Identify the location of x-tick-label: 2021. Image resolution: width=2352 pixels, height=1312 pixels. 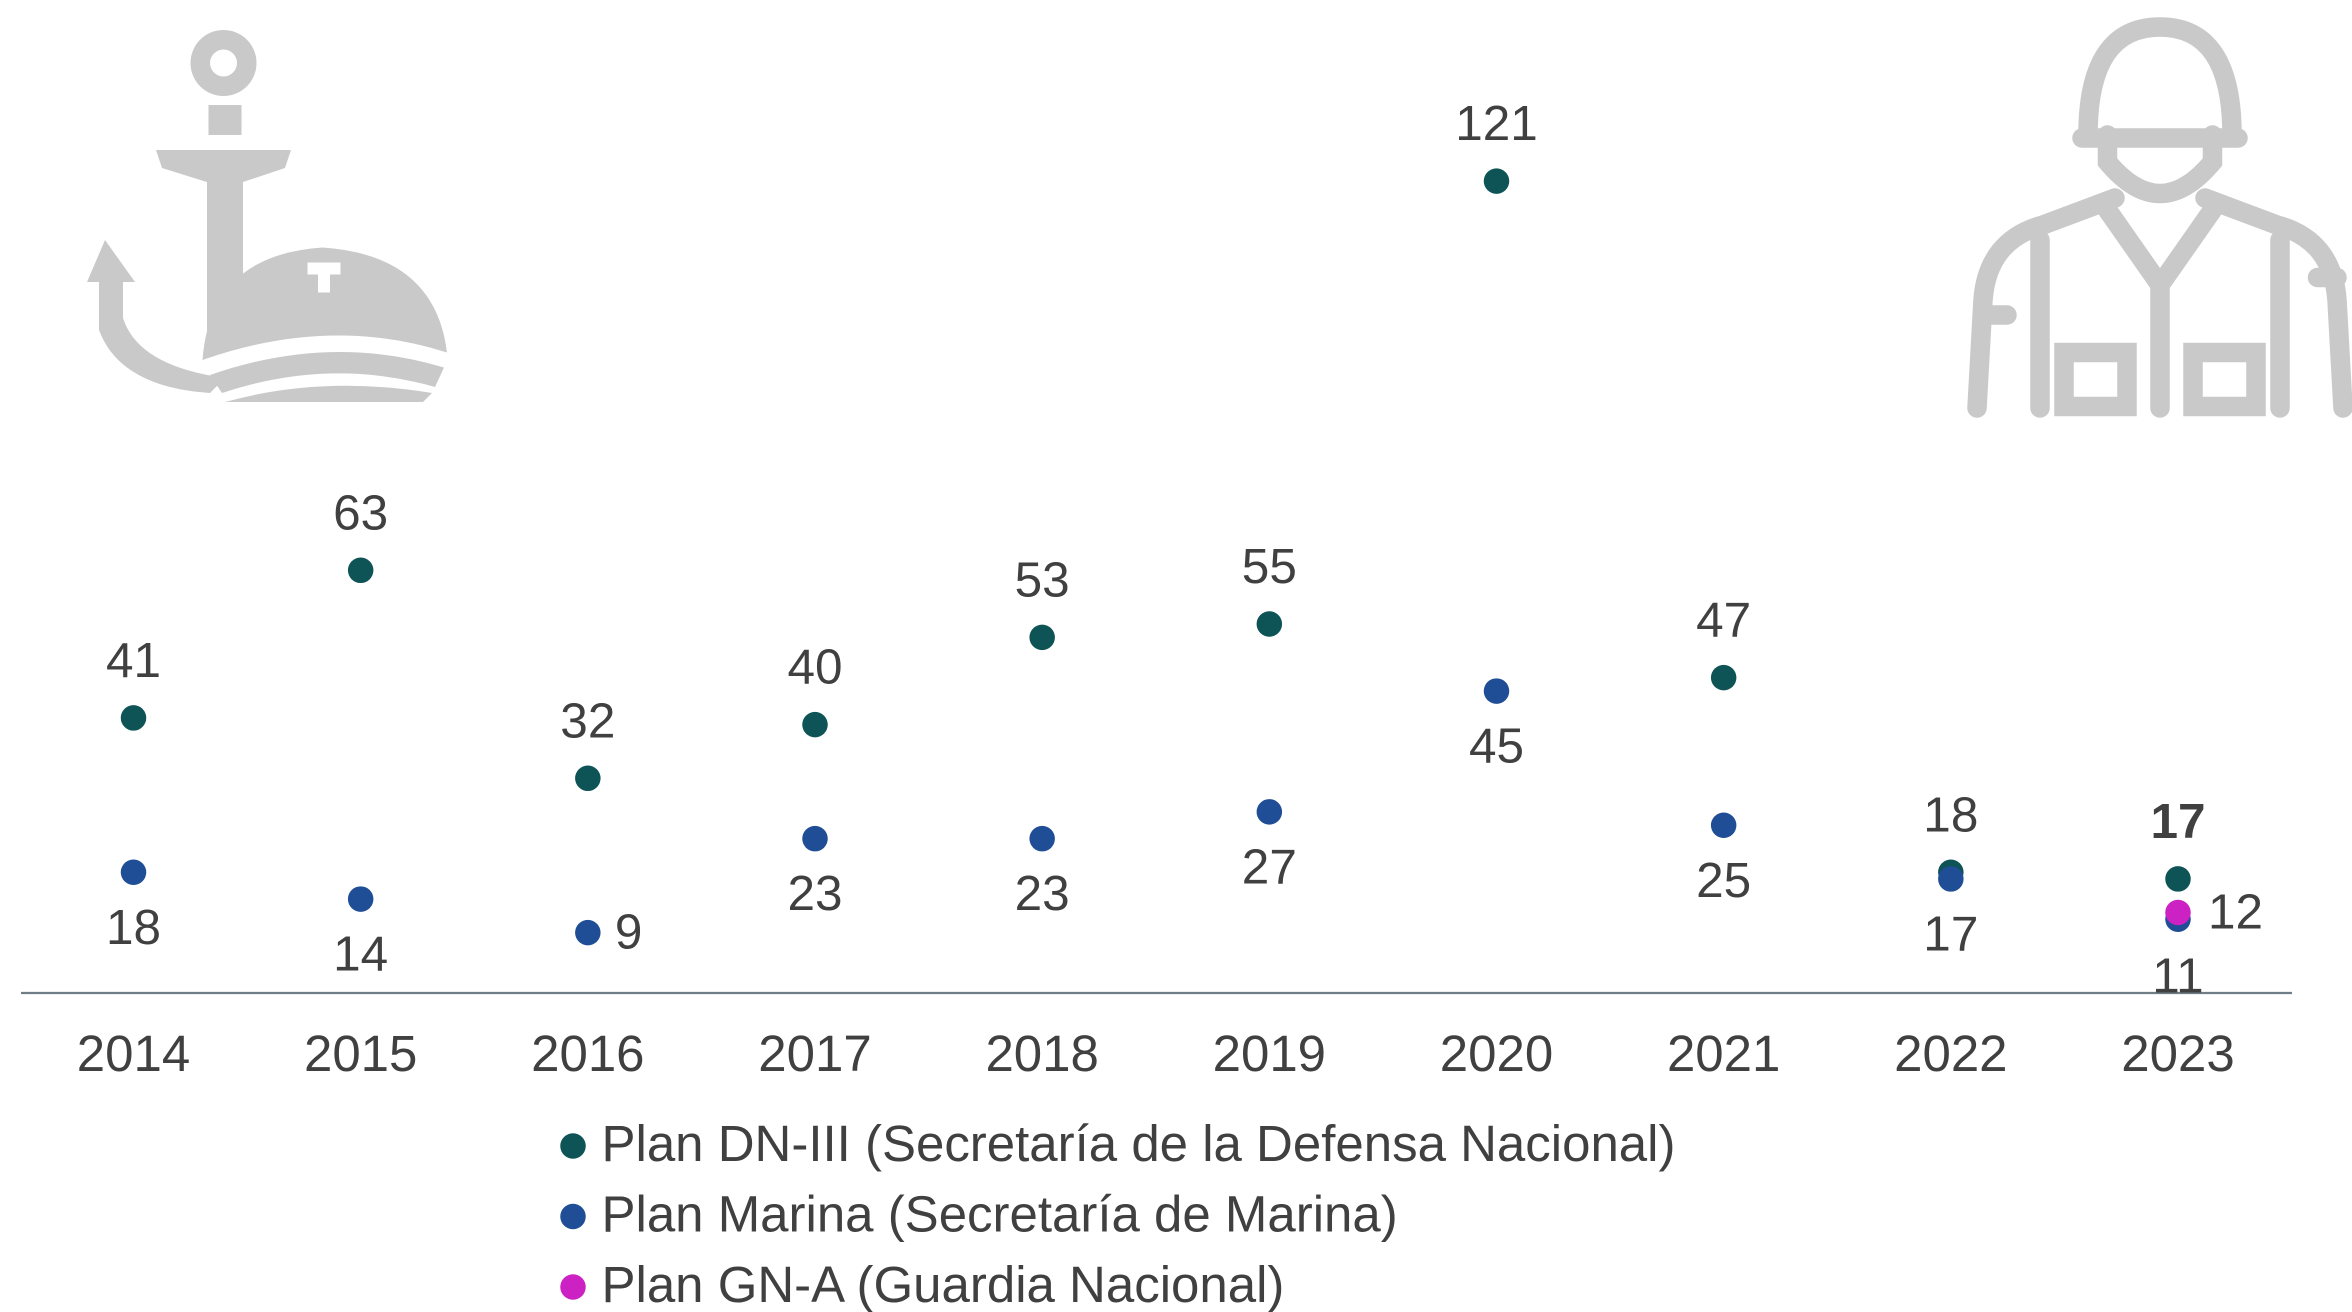
(1723, 1053).